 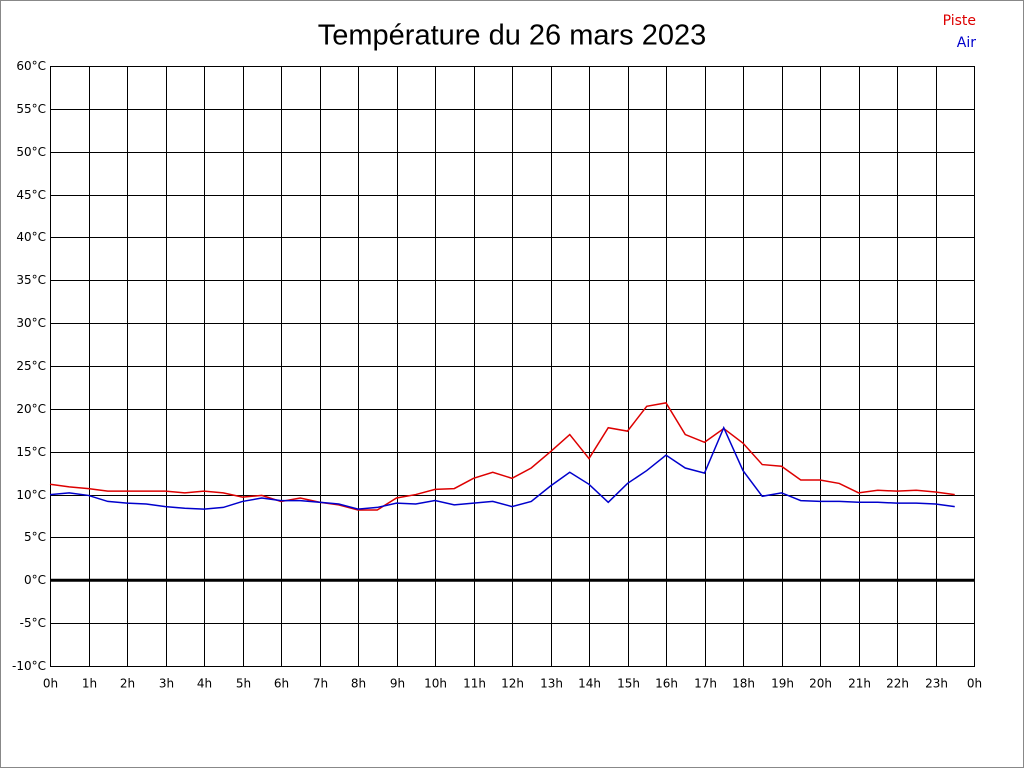 What do you see at coordinates (31, 152) in the screenshot?
I see `y-tick-label: 50°C` at bounding box center [31, 152].